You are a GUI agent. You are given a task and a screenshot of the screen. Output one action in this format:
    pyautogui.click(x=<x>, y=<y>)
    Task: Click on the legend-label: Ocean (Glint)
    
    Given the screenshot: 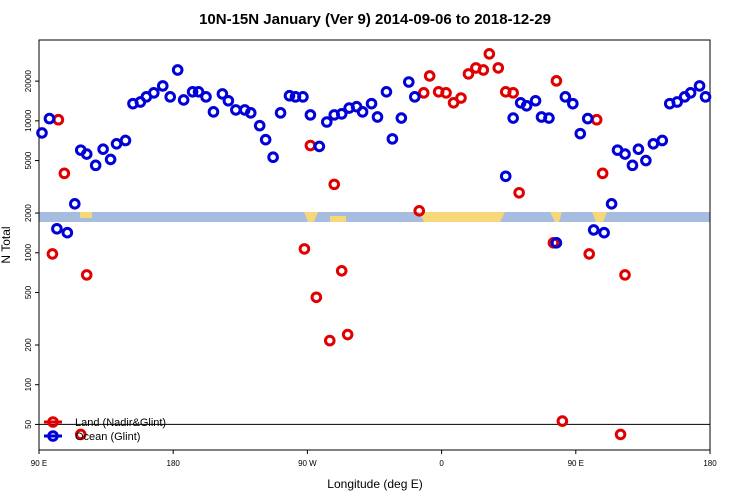 What is the action you would take?
    pyautogui.click(x=107, y=437)
    